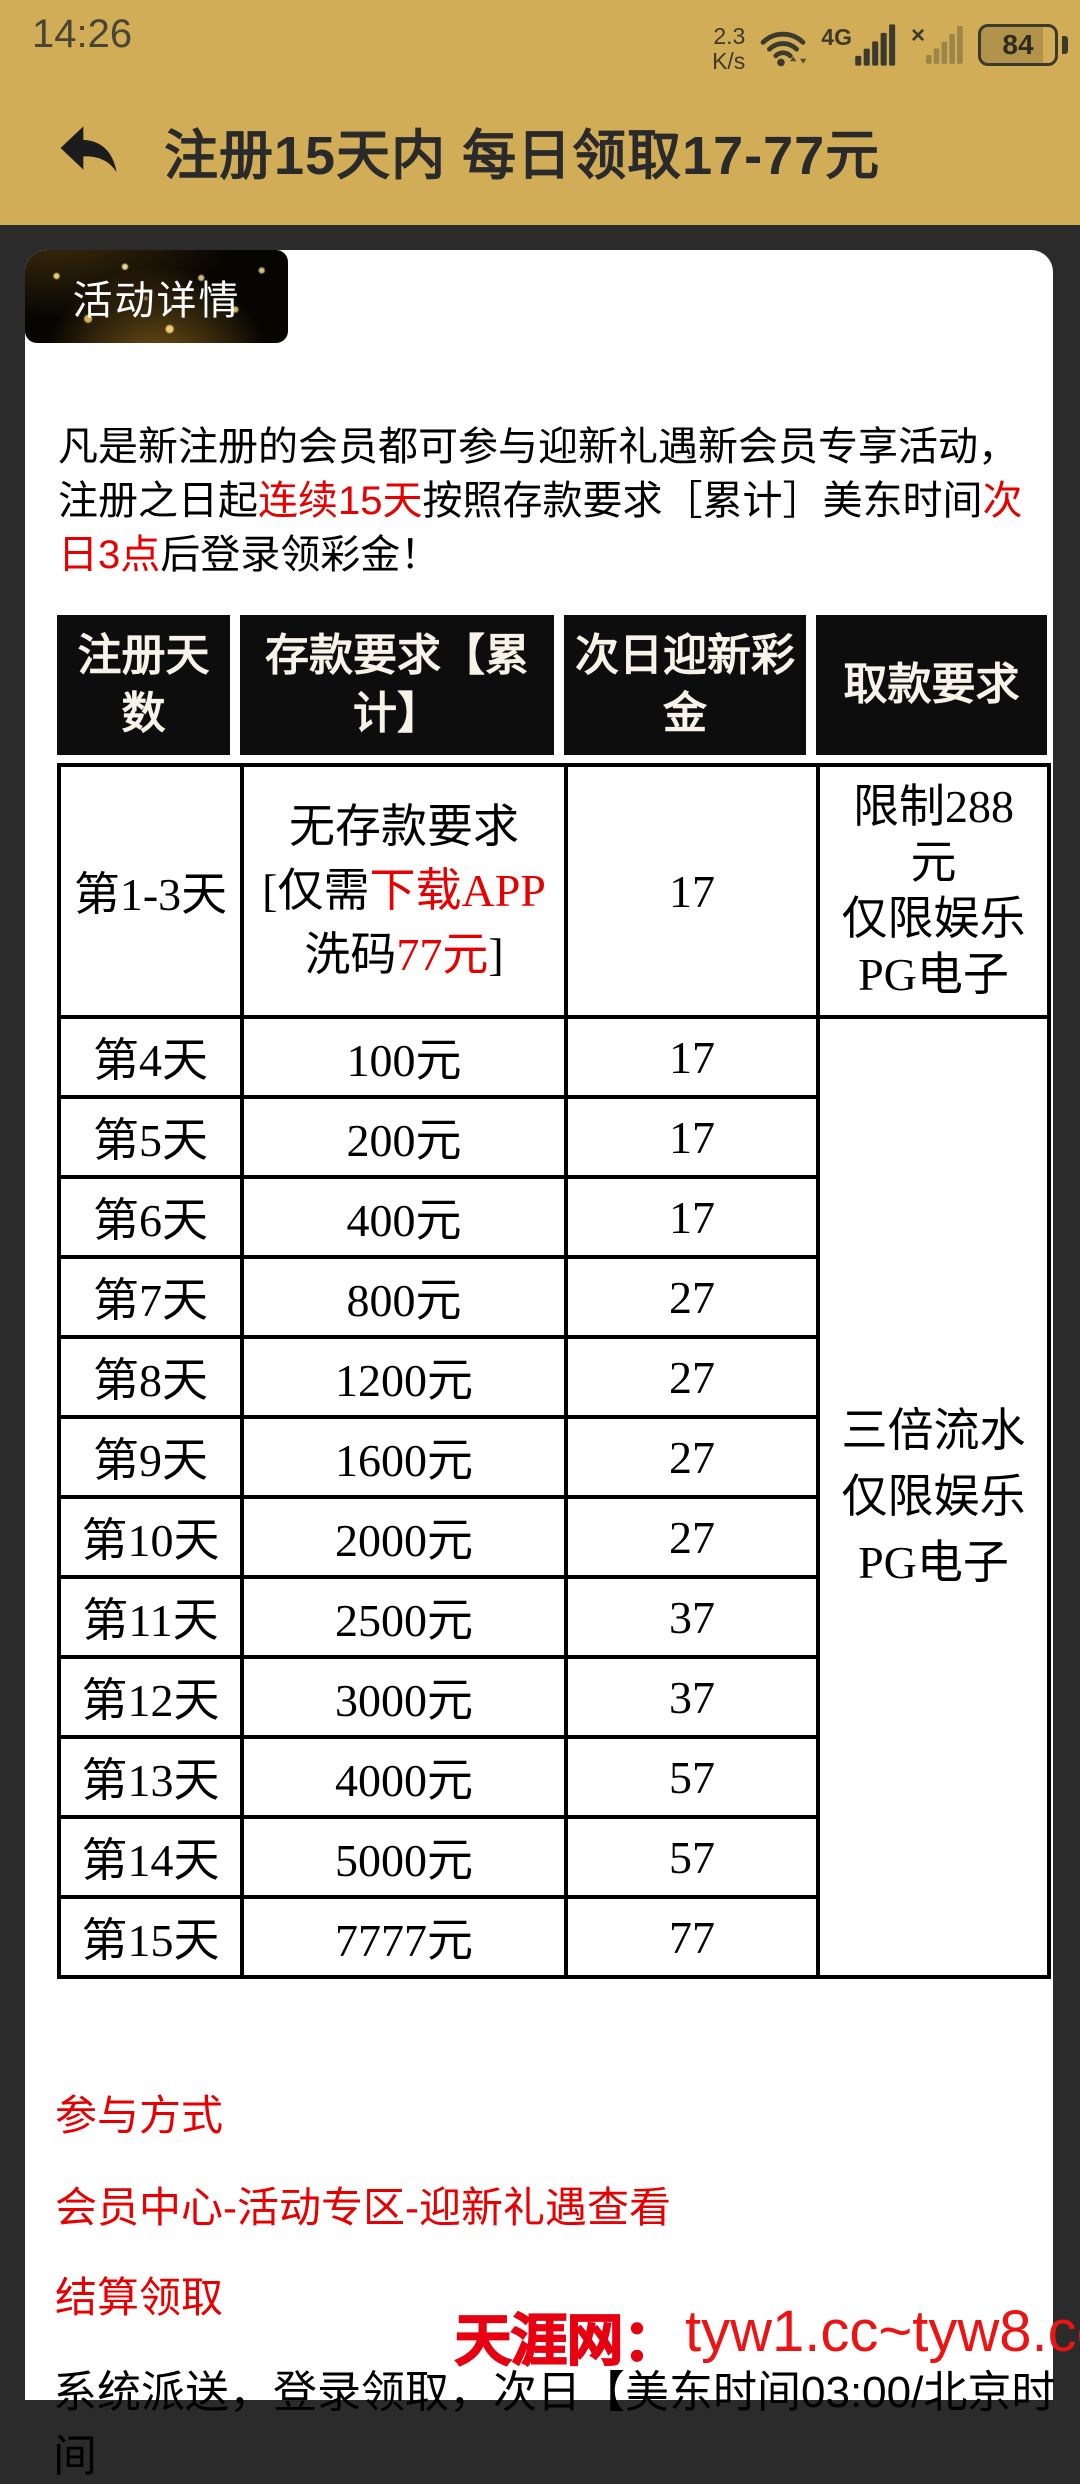 Image resolution: width=1080 pixels, height=2484 pixels. What do you see at coordinates (363, 2207) in the screenshot?
I see `footer-line-path: 会员中心-活动专区-迎新礼遇查看` at bounding box center [363, 2207].